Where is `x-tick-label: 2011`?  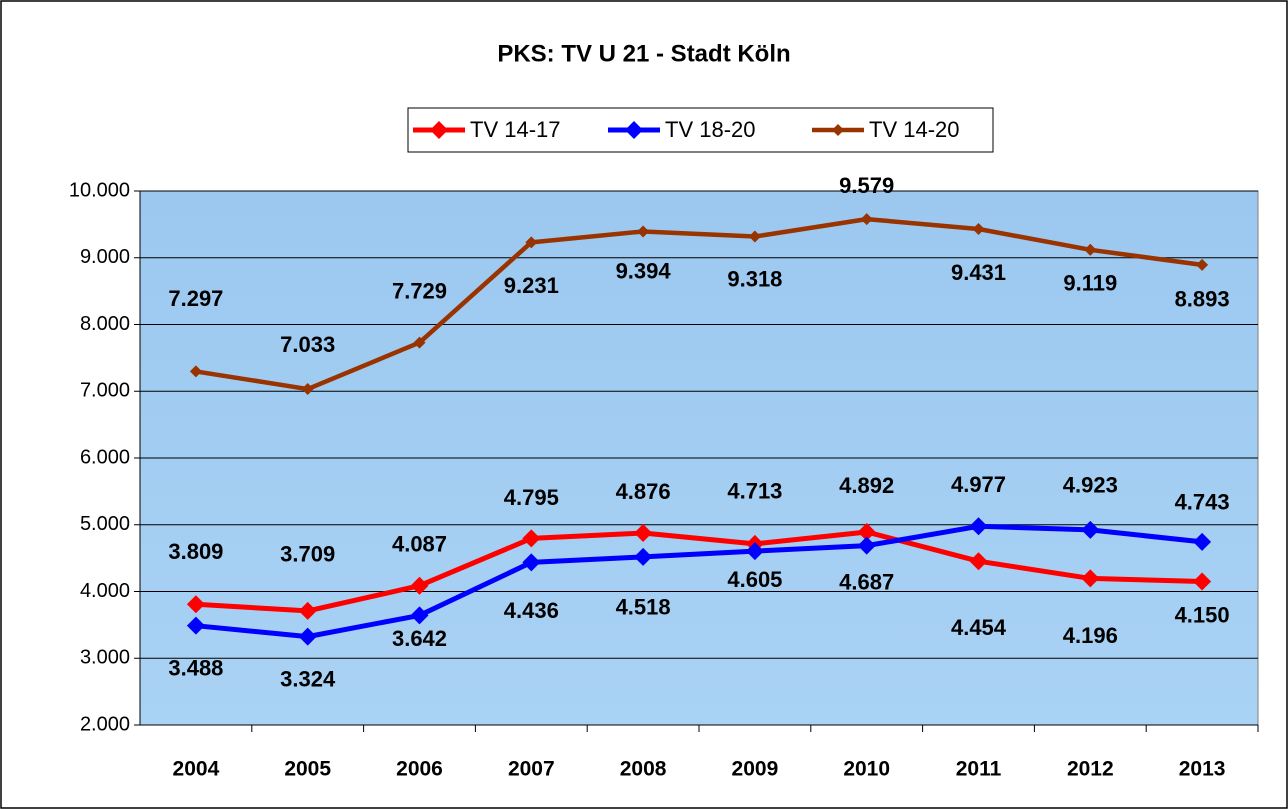
x-tick-label: 2011 is located at coordinates (979, 769).